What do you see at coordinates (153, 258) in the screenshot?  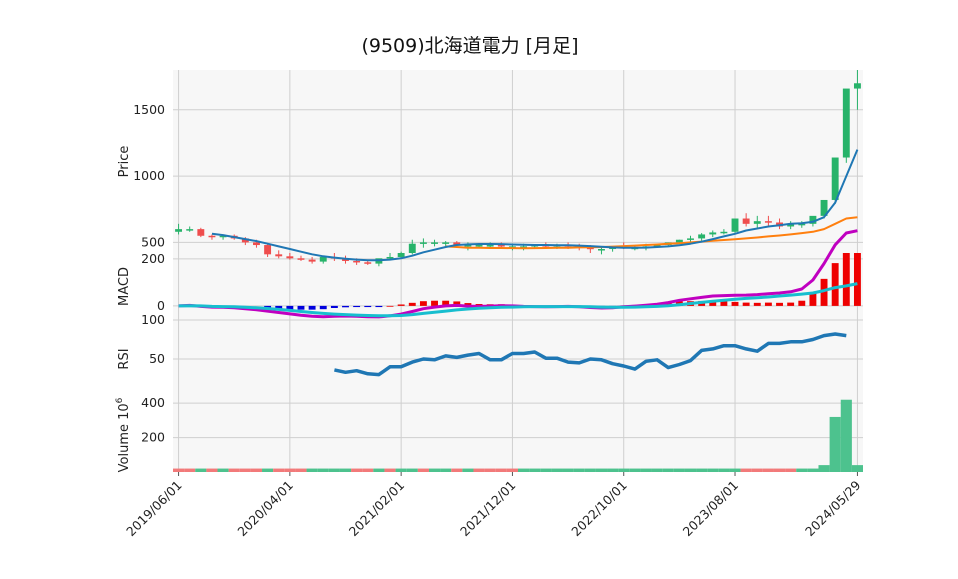 I see `y-tick-label: 200` at bounding box center [153, 258].